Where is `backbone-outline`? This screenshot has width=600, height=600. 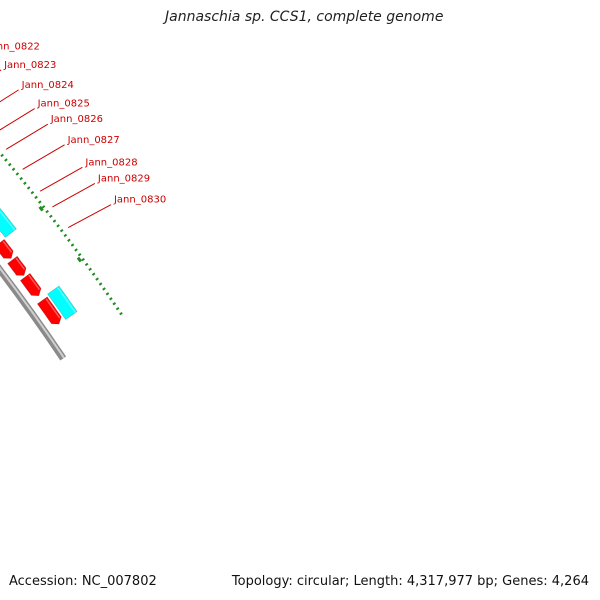
backbone-outline is located at coordinates (33, 312).